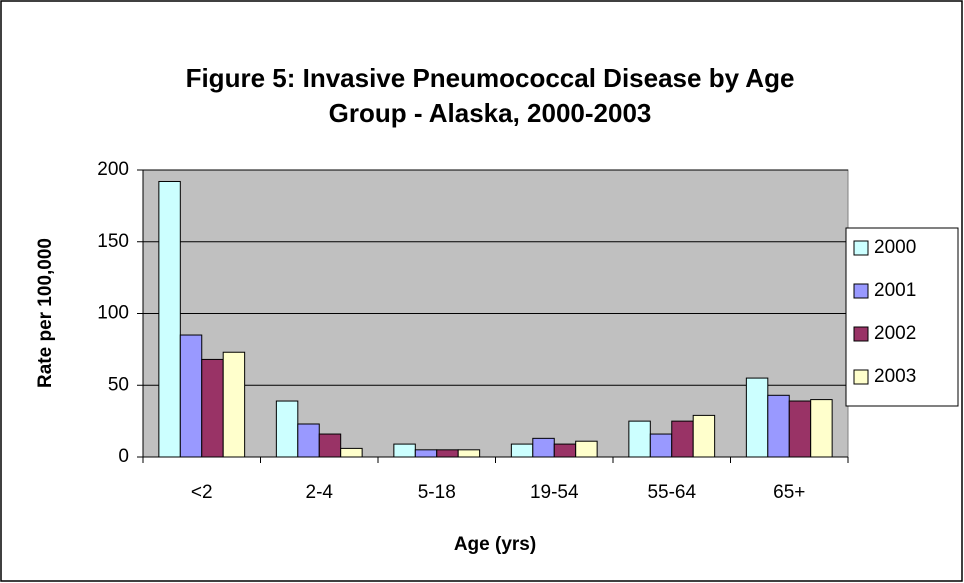 The height and width of the screenshot is (583, 964). What do you see at coordinates (490, 113) in the screenshot?
I see `chart-title: Group - Alaska, 2000-2003` at bounding box center [490, 113].